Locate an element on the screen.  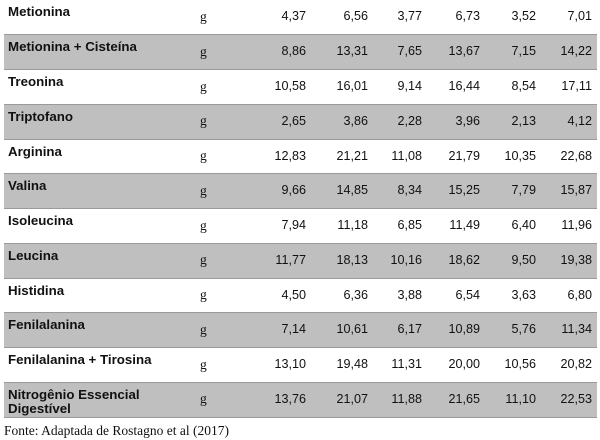
value-cell: 3,96 is located at coordinates (456, 122).